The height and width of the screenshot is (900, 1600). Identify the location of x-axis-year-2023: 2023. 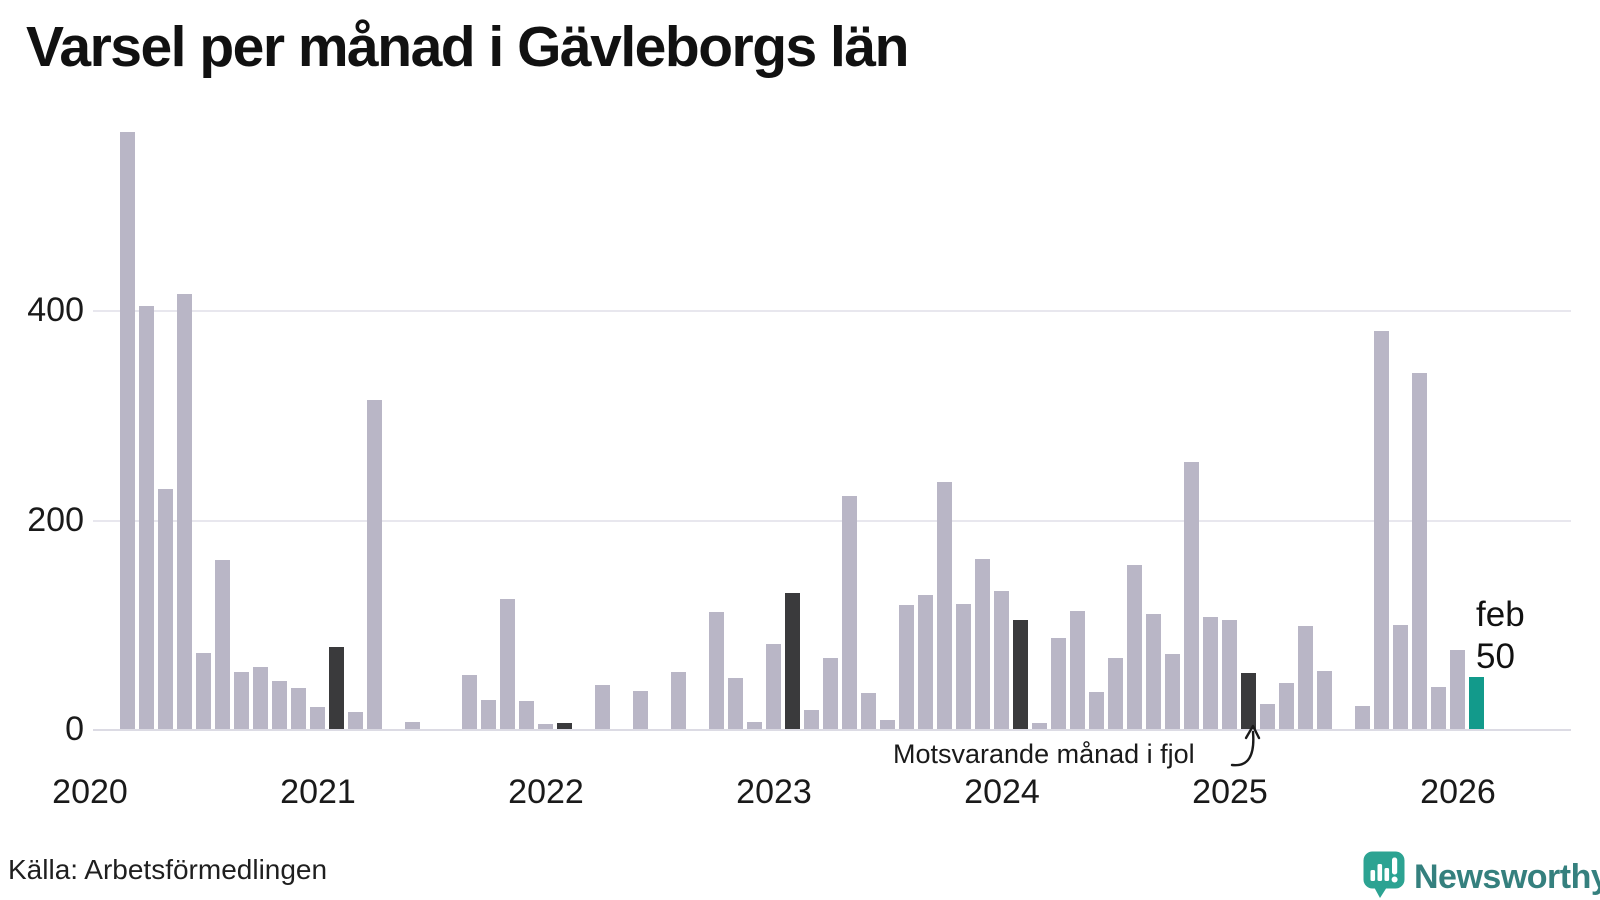
(774, 792).